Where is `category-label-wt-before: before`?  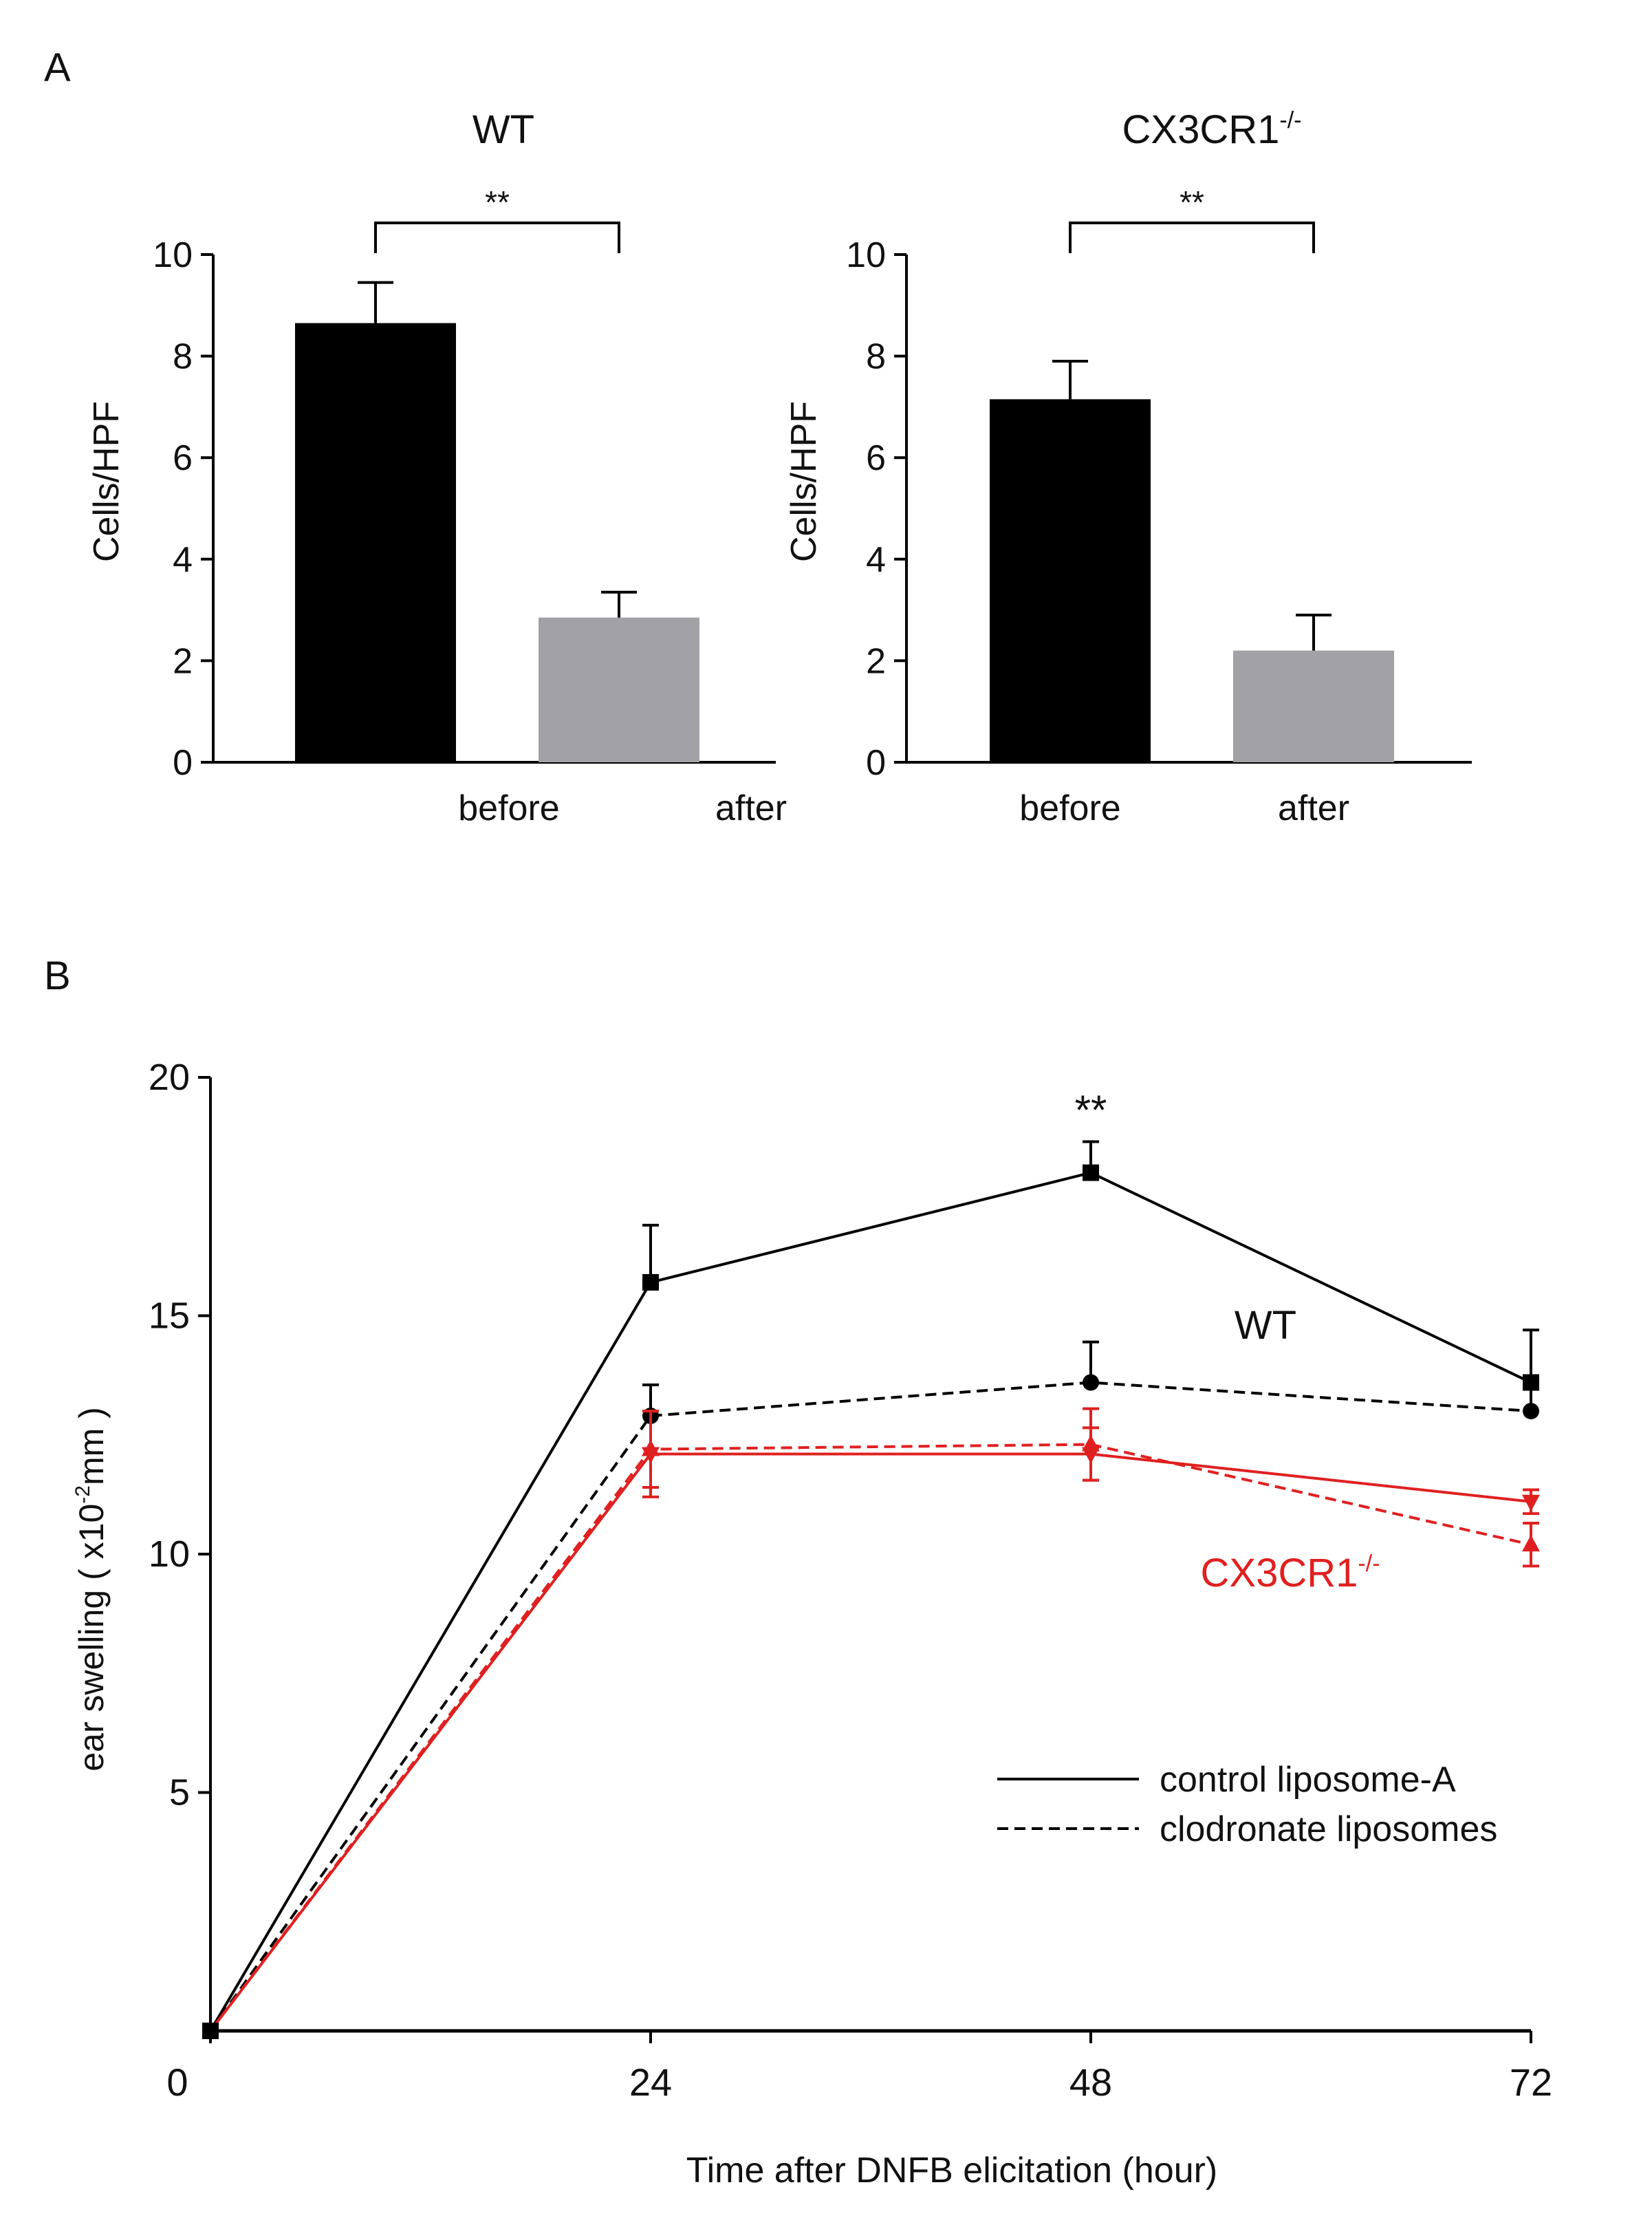 category-label-wt-before: before is located at coordinates (508, 808).